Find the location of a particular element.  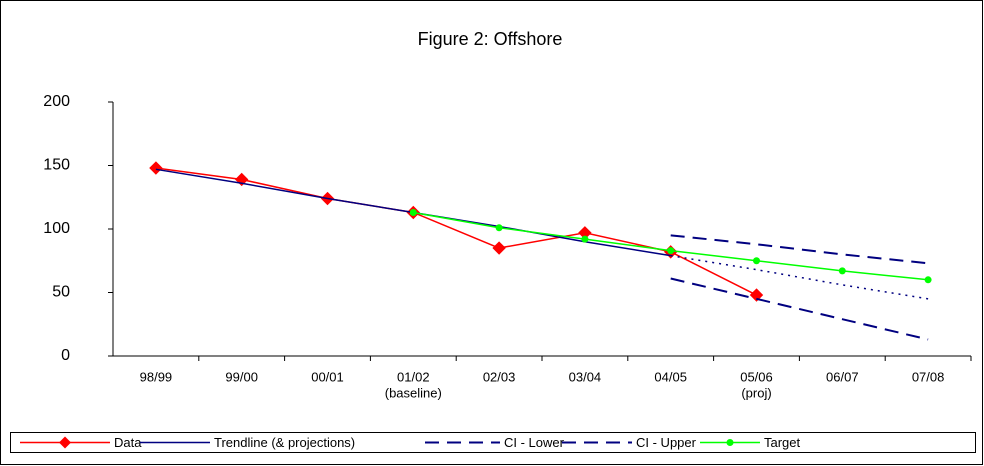

y-tick-label: 150 is located at coordinates (56, 165).